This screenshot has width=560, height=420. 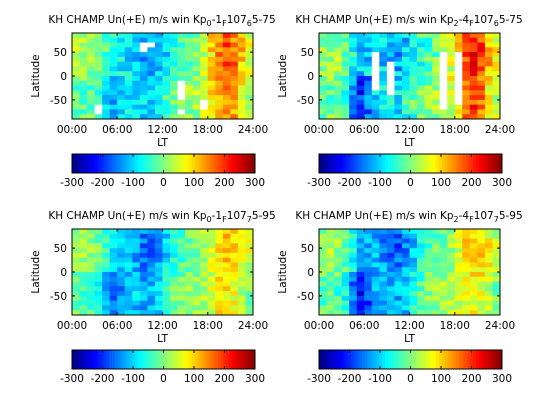 I want to click on x-tick-label: 06:00, so click(x=364, y=326).